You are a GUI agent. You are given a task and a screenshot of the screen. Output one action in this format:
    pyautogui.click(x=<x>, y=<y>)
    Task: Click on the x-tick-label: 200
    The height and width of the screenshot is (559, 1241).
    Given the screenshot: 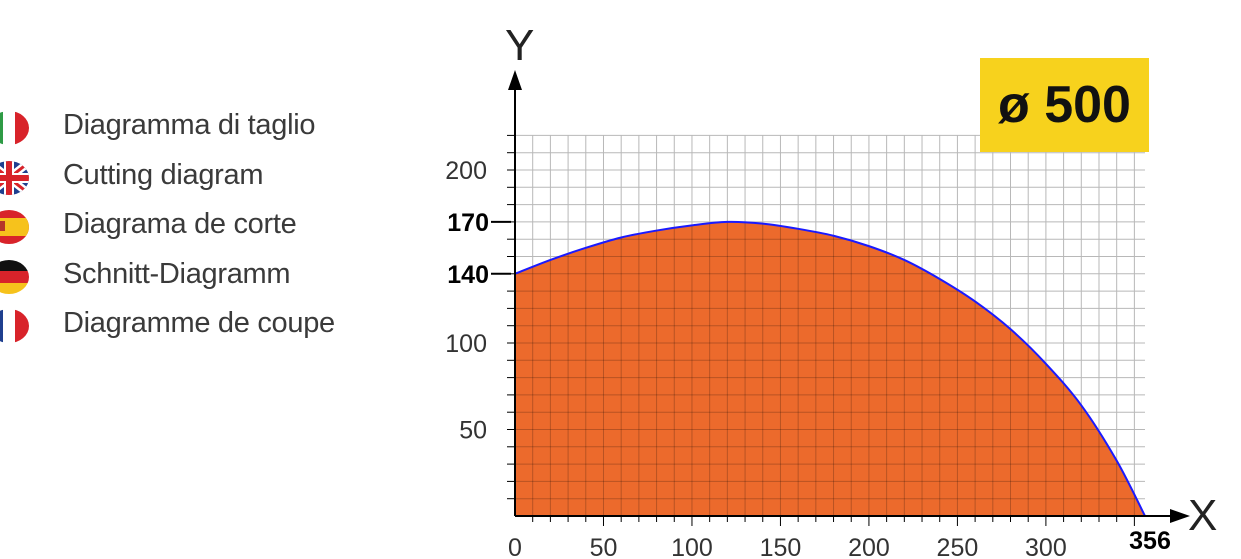 What is the action you would take?
    pyautogui.click(x=869, y=546)
    